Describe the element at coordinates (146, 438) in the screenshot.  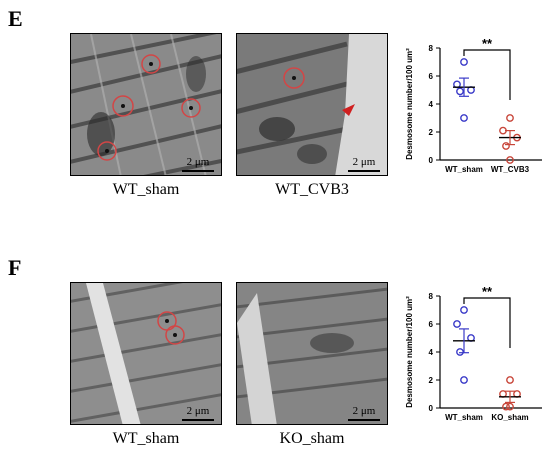
I see `caption-wt-sham-f: WT_sham` at that location.